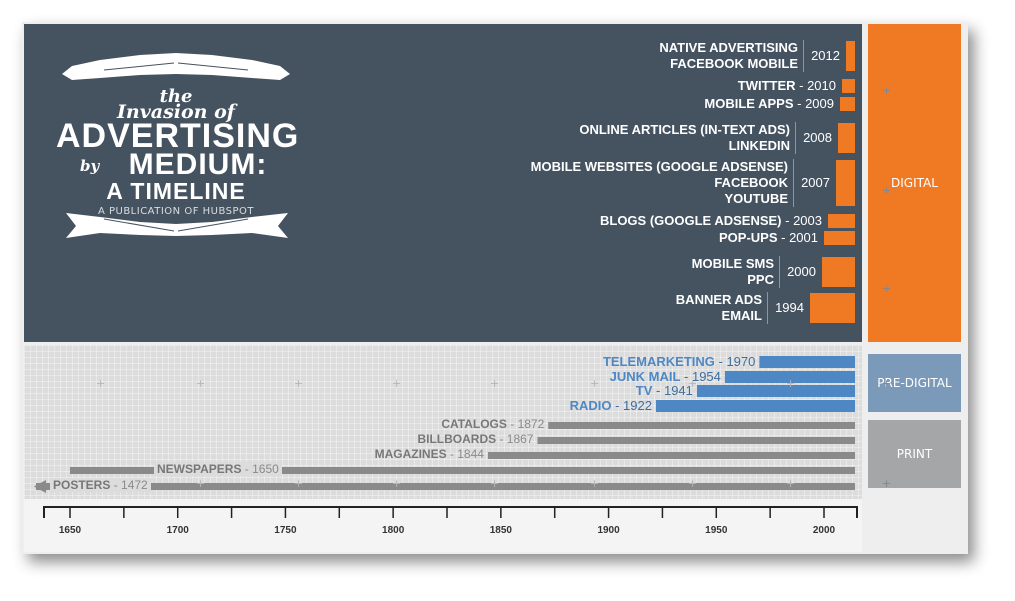 The width and height of the screenshot is (1015, 601). I want to click on x-tick-label: 1650, so click(70, 530).